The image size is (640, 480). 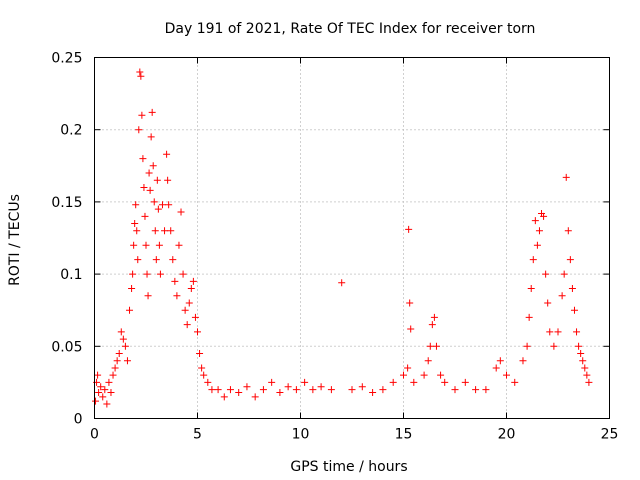 I want to click on x-tick-label: 5, so click(x=197, y=435).